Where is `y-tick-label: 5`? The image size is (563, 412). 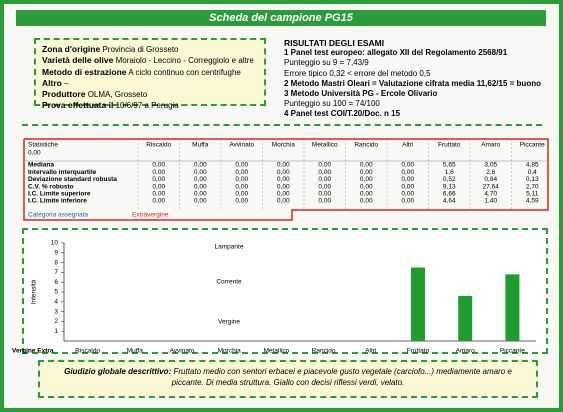 y-tick-label: 5 is located at coordinates (56, 292).